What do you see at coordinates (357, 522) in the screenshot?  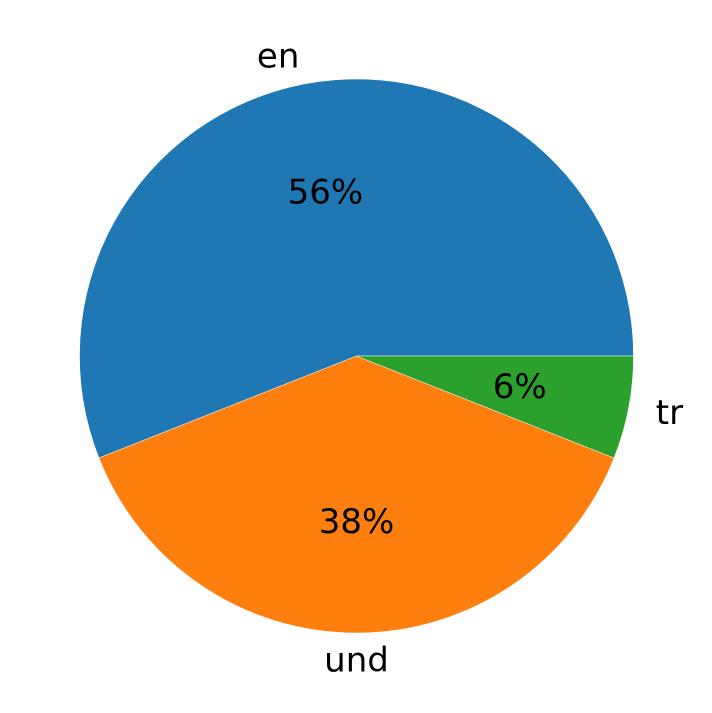 I see `pct-label-und: 38%` at bounding box center [357, 522].